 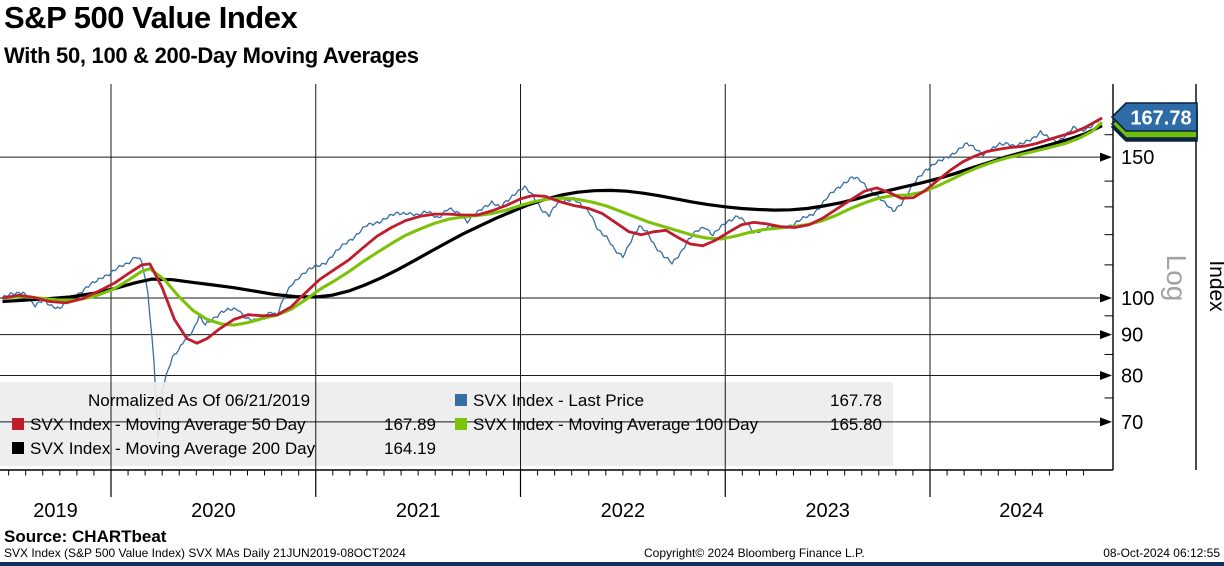 I want to click on legend-value-last-price: 167.78, so click(x=856, y=400).